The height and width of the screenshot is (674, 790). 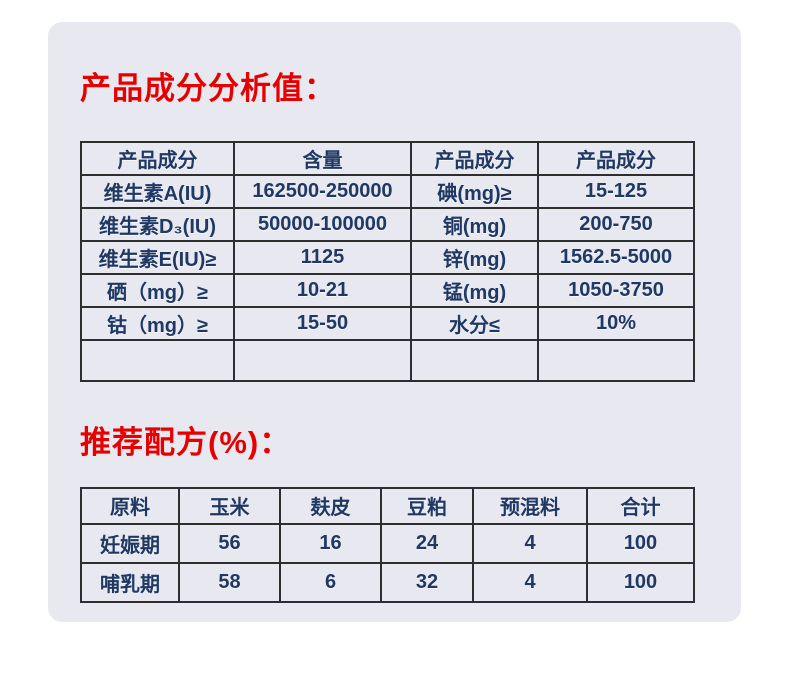 I want to click on component-cell: 硒（mg）≥, so click(x=157, y=290).